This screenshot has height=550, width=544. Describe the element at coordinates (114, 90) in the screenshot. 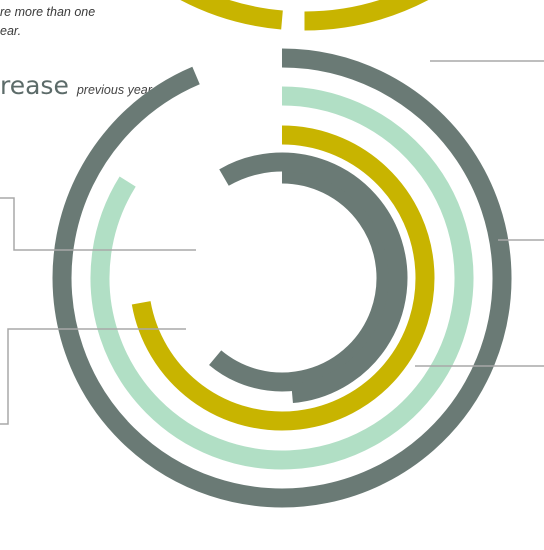

I see `headline-suffix: previous year` at that location.